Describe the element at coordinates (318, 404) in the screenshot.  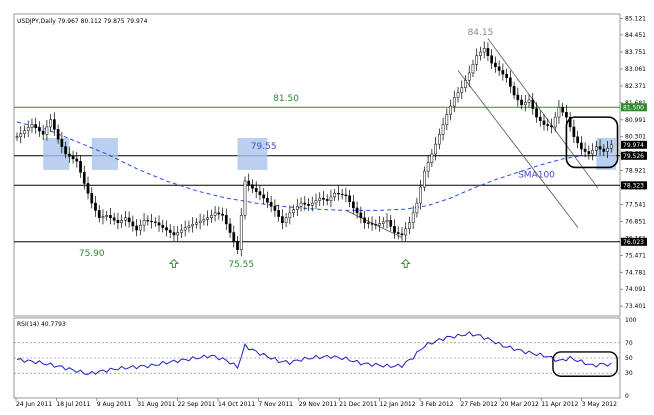
I see `date-tick-label: 29 Nov 2011` at that location.